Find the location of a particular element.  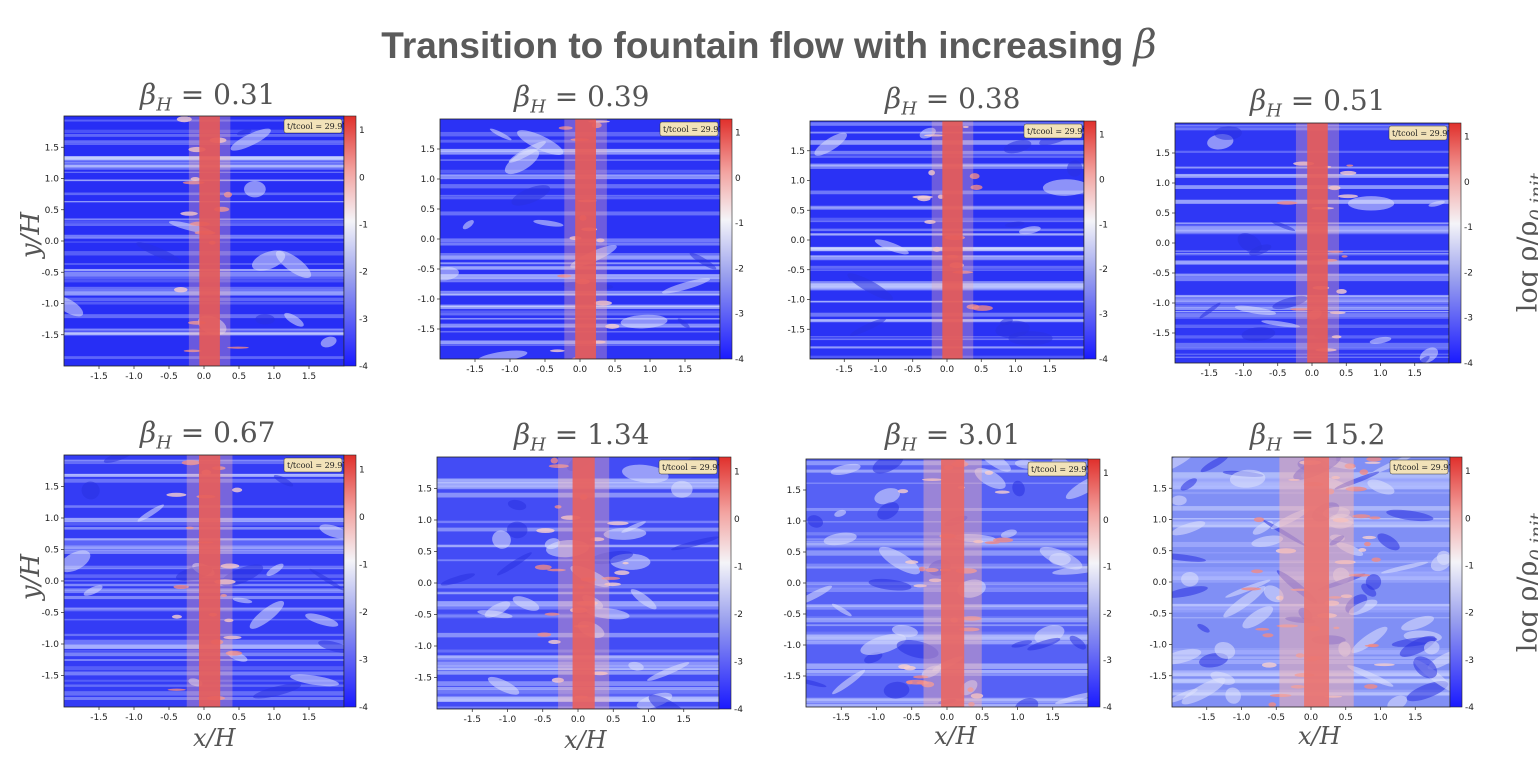

y-tick-label: 0.0 is located at coordinates (794, 584).